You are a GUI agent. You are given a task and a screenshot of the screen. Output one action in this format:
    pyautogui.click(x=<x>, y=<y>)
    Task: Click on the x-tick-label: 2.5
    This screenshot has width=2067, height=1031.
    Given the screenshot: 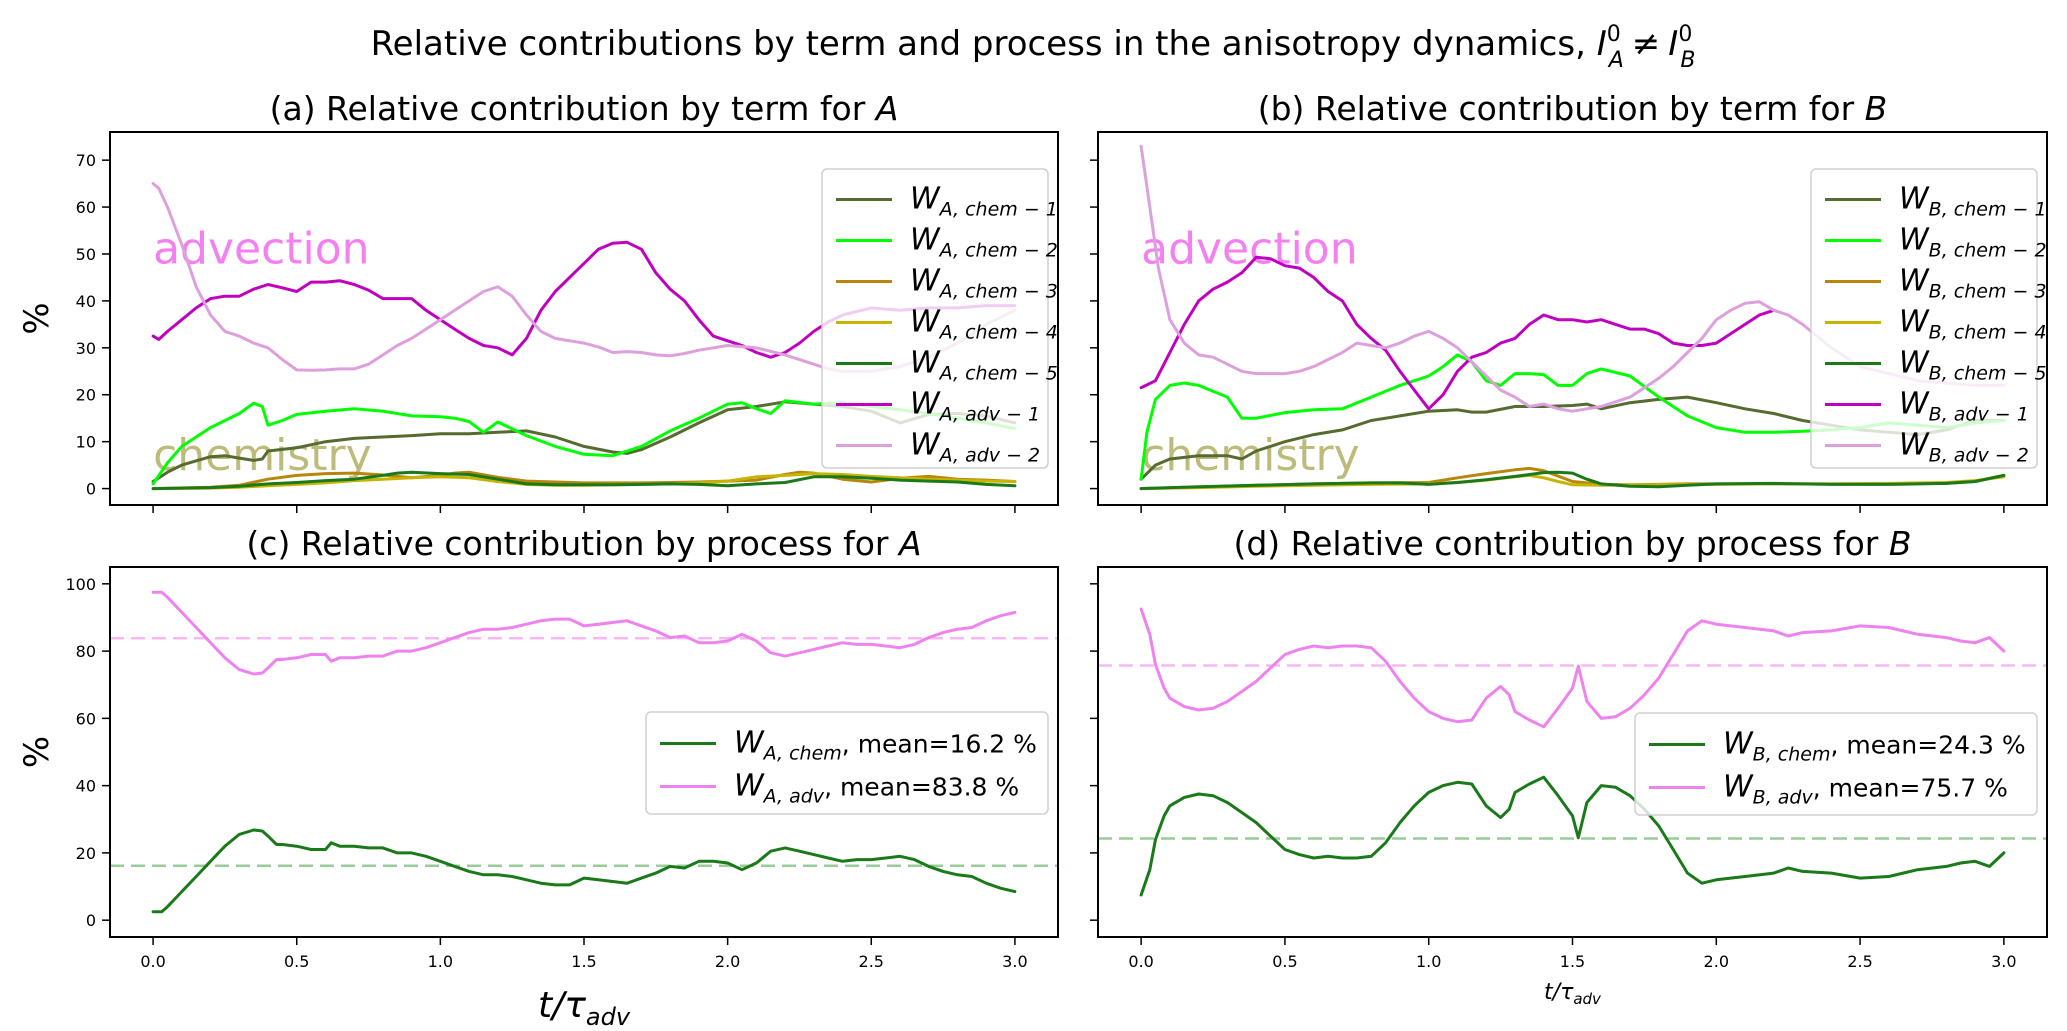 What is the action you would take?
    pyautogui.click(x=871, y=961)
    